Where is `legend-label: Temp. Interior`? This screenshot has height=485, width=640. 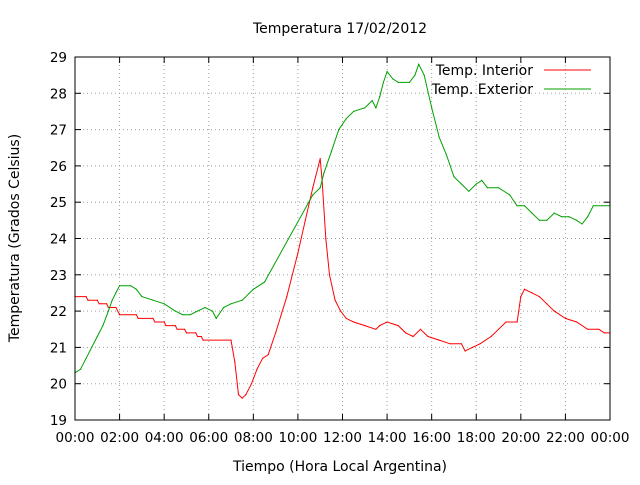
legend-label: Temp. Interior is located at coordinates (484, 71).